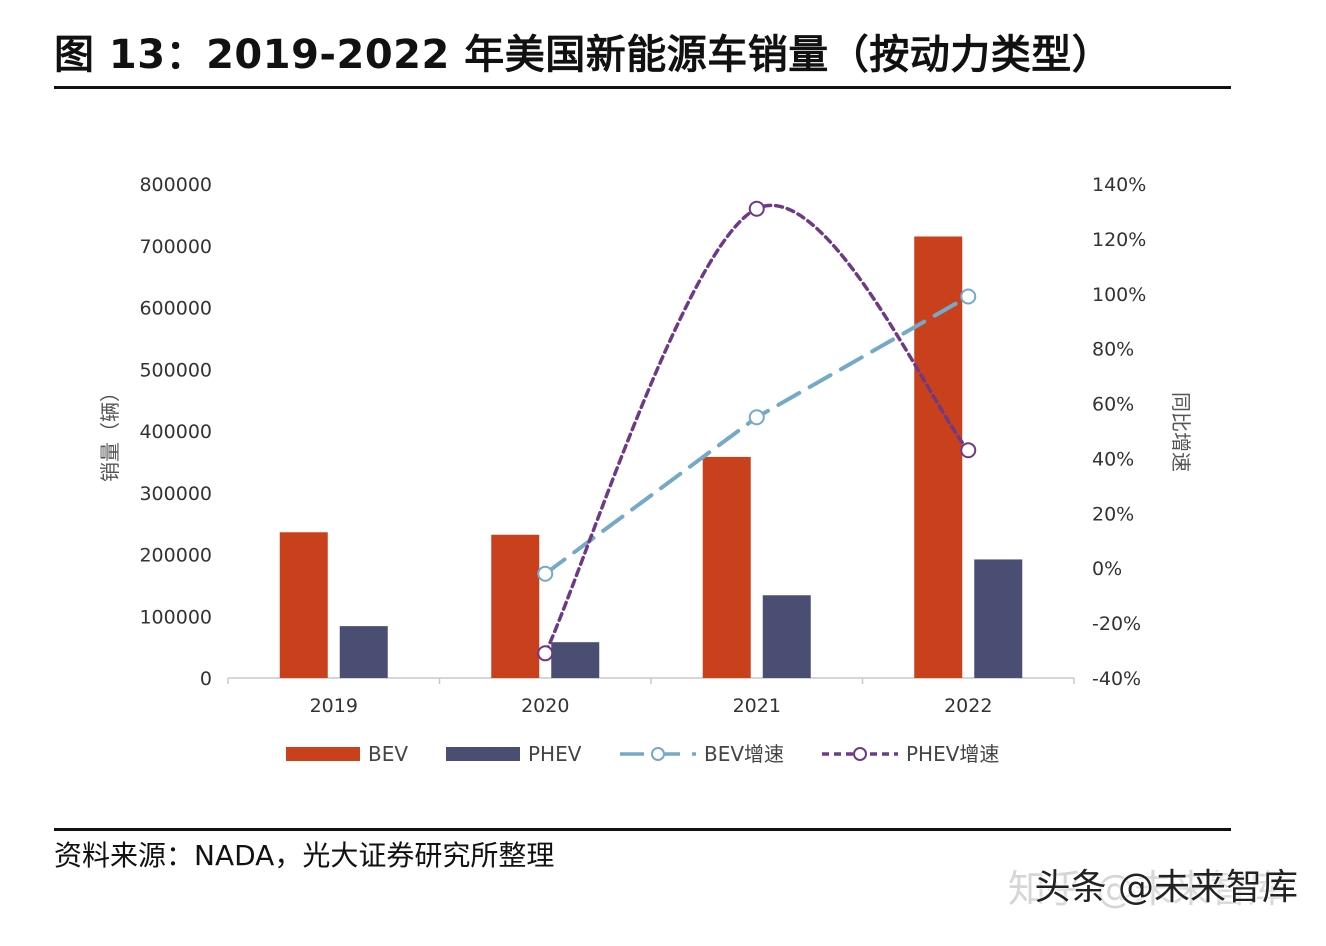 This screenshot has height=946, width=1326. What do you see at coordinates (642, 754) in the screenshot?
I see `legend: BEV PHEV BEV增速 PHEV增速` at bounding box center [642, 754].